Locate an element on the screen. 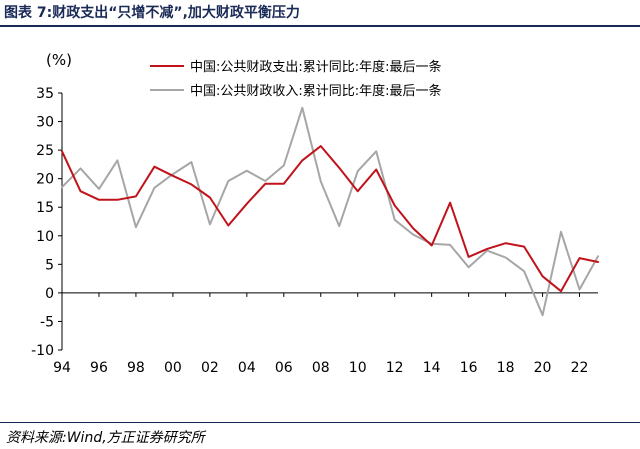 The image size is (640, 449). x-tick-label: 20 is located at coordinates (543, 368).